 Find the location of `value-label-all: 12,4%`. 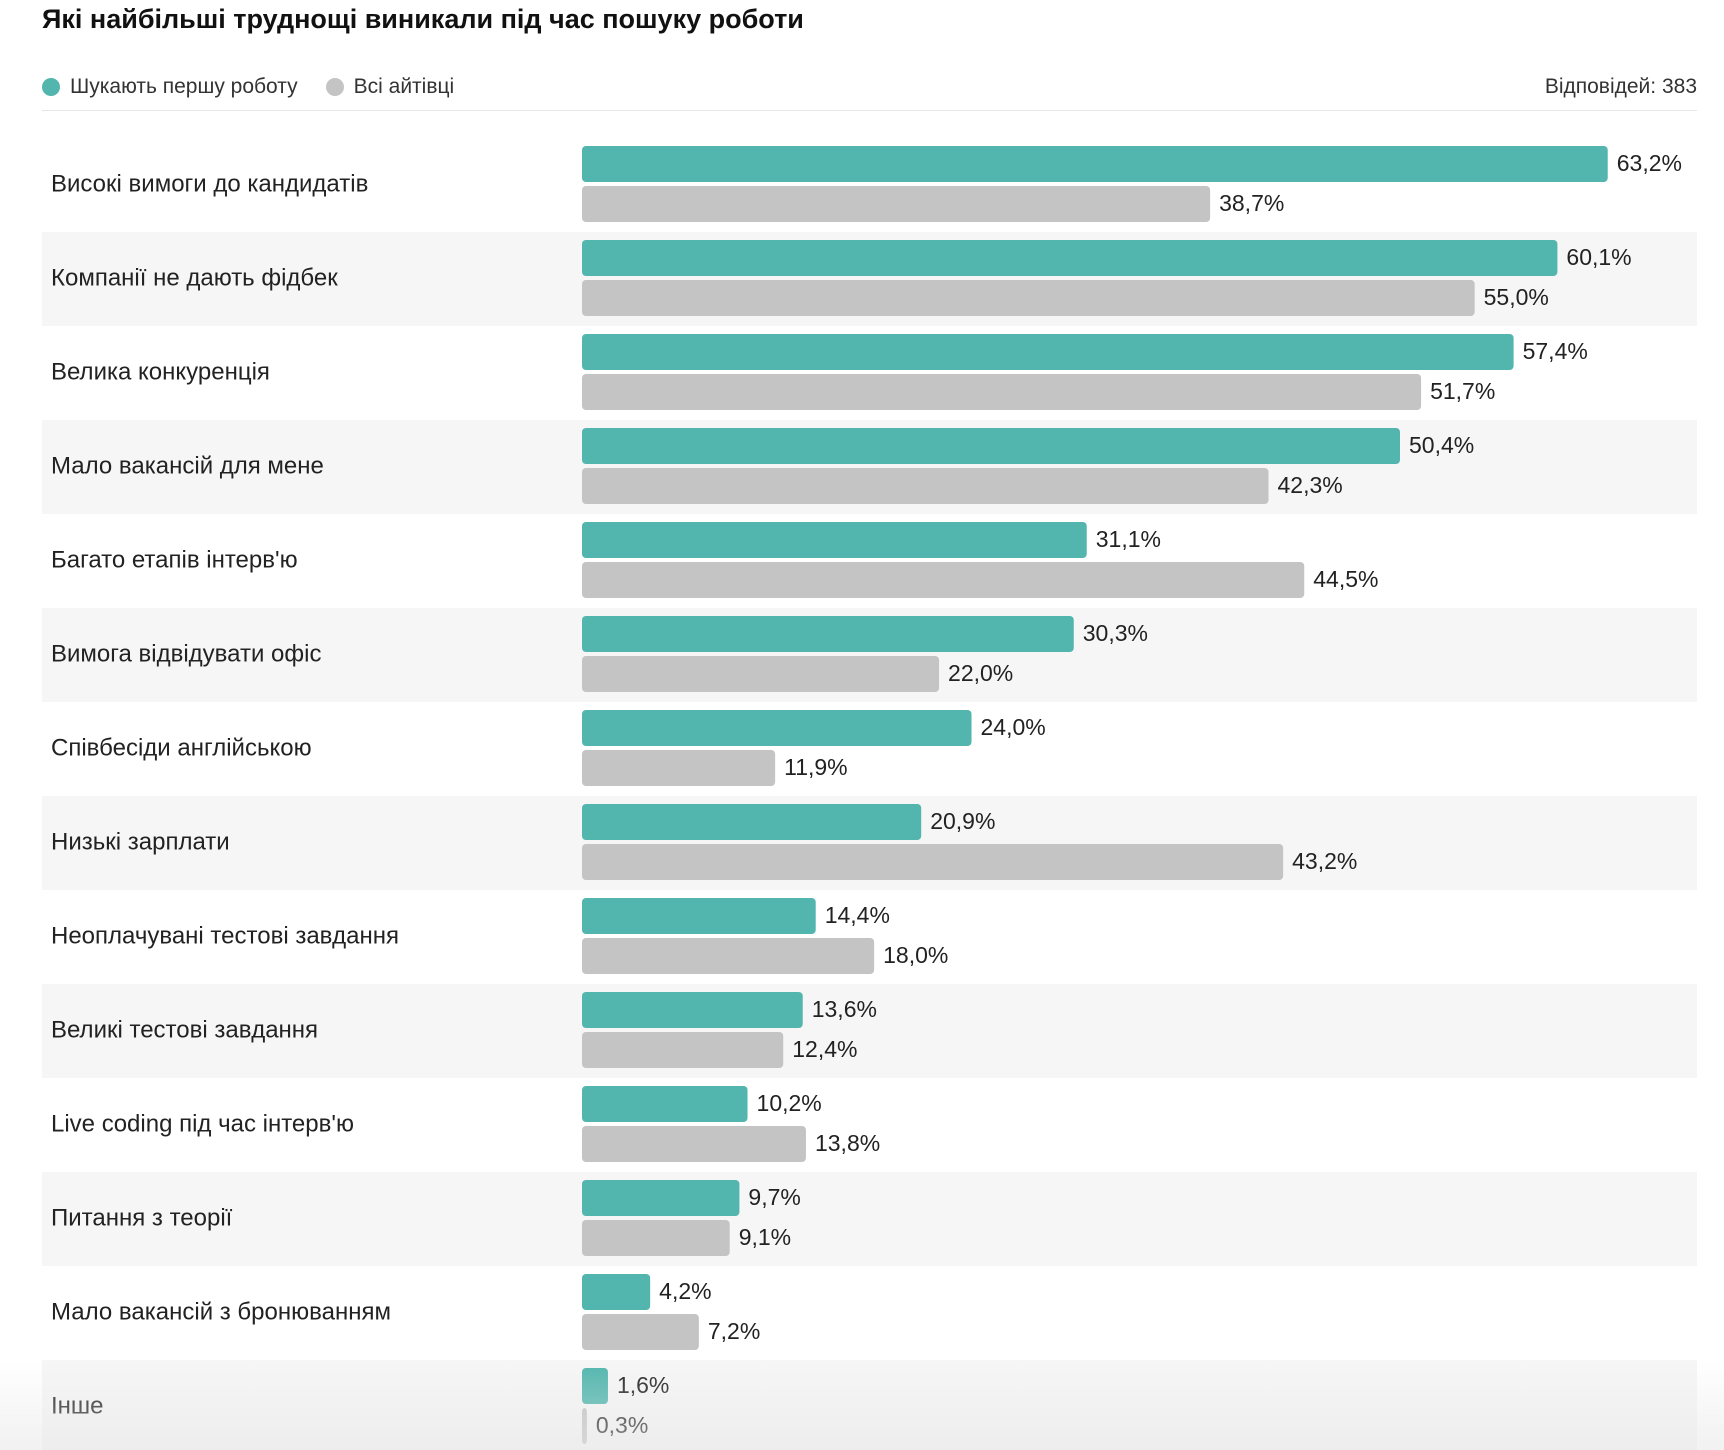

value-label-all: 12,4% is located at coordinates (824, 1049).